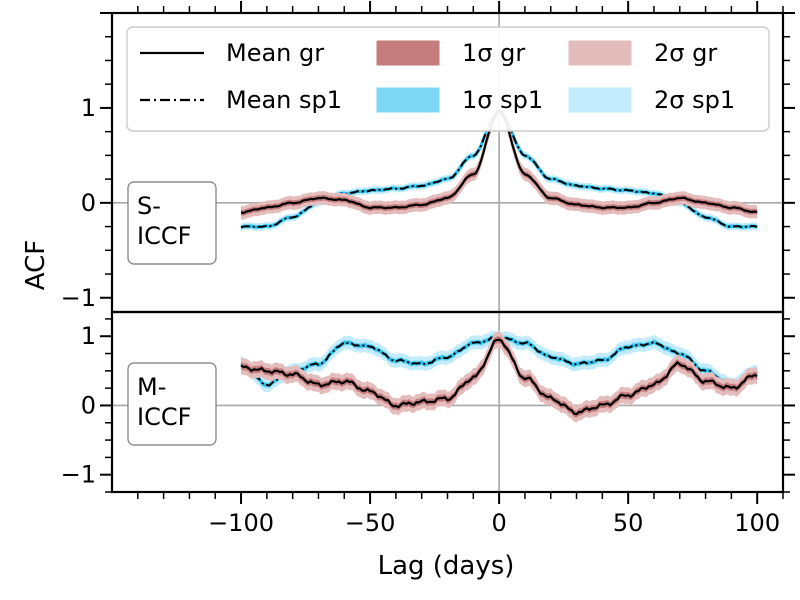 The width and height of the screenshot is (800, 600). I want to click on m-iccf-ytick-label: 0, so click(88, 405).